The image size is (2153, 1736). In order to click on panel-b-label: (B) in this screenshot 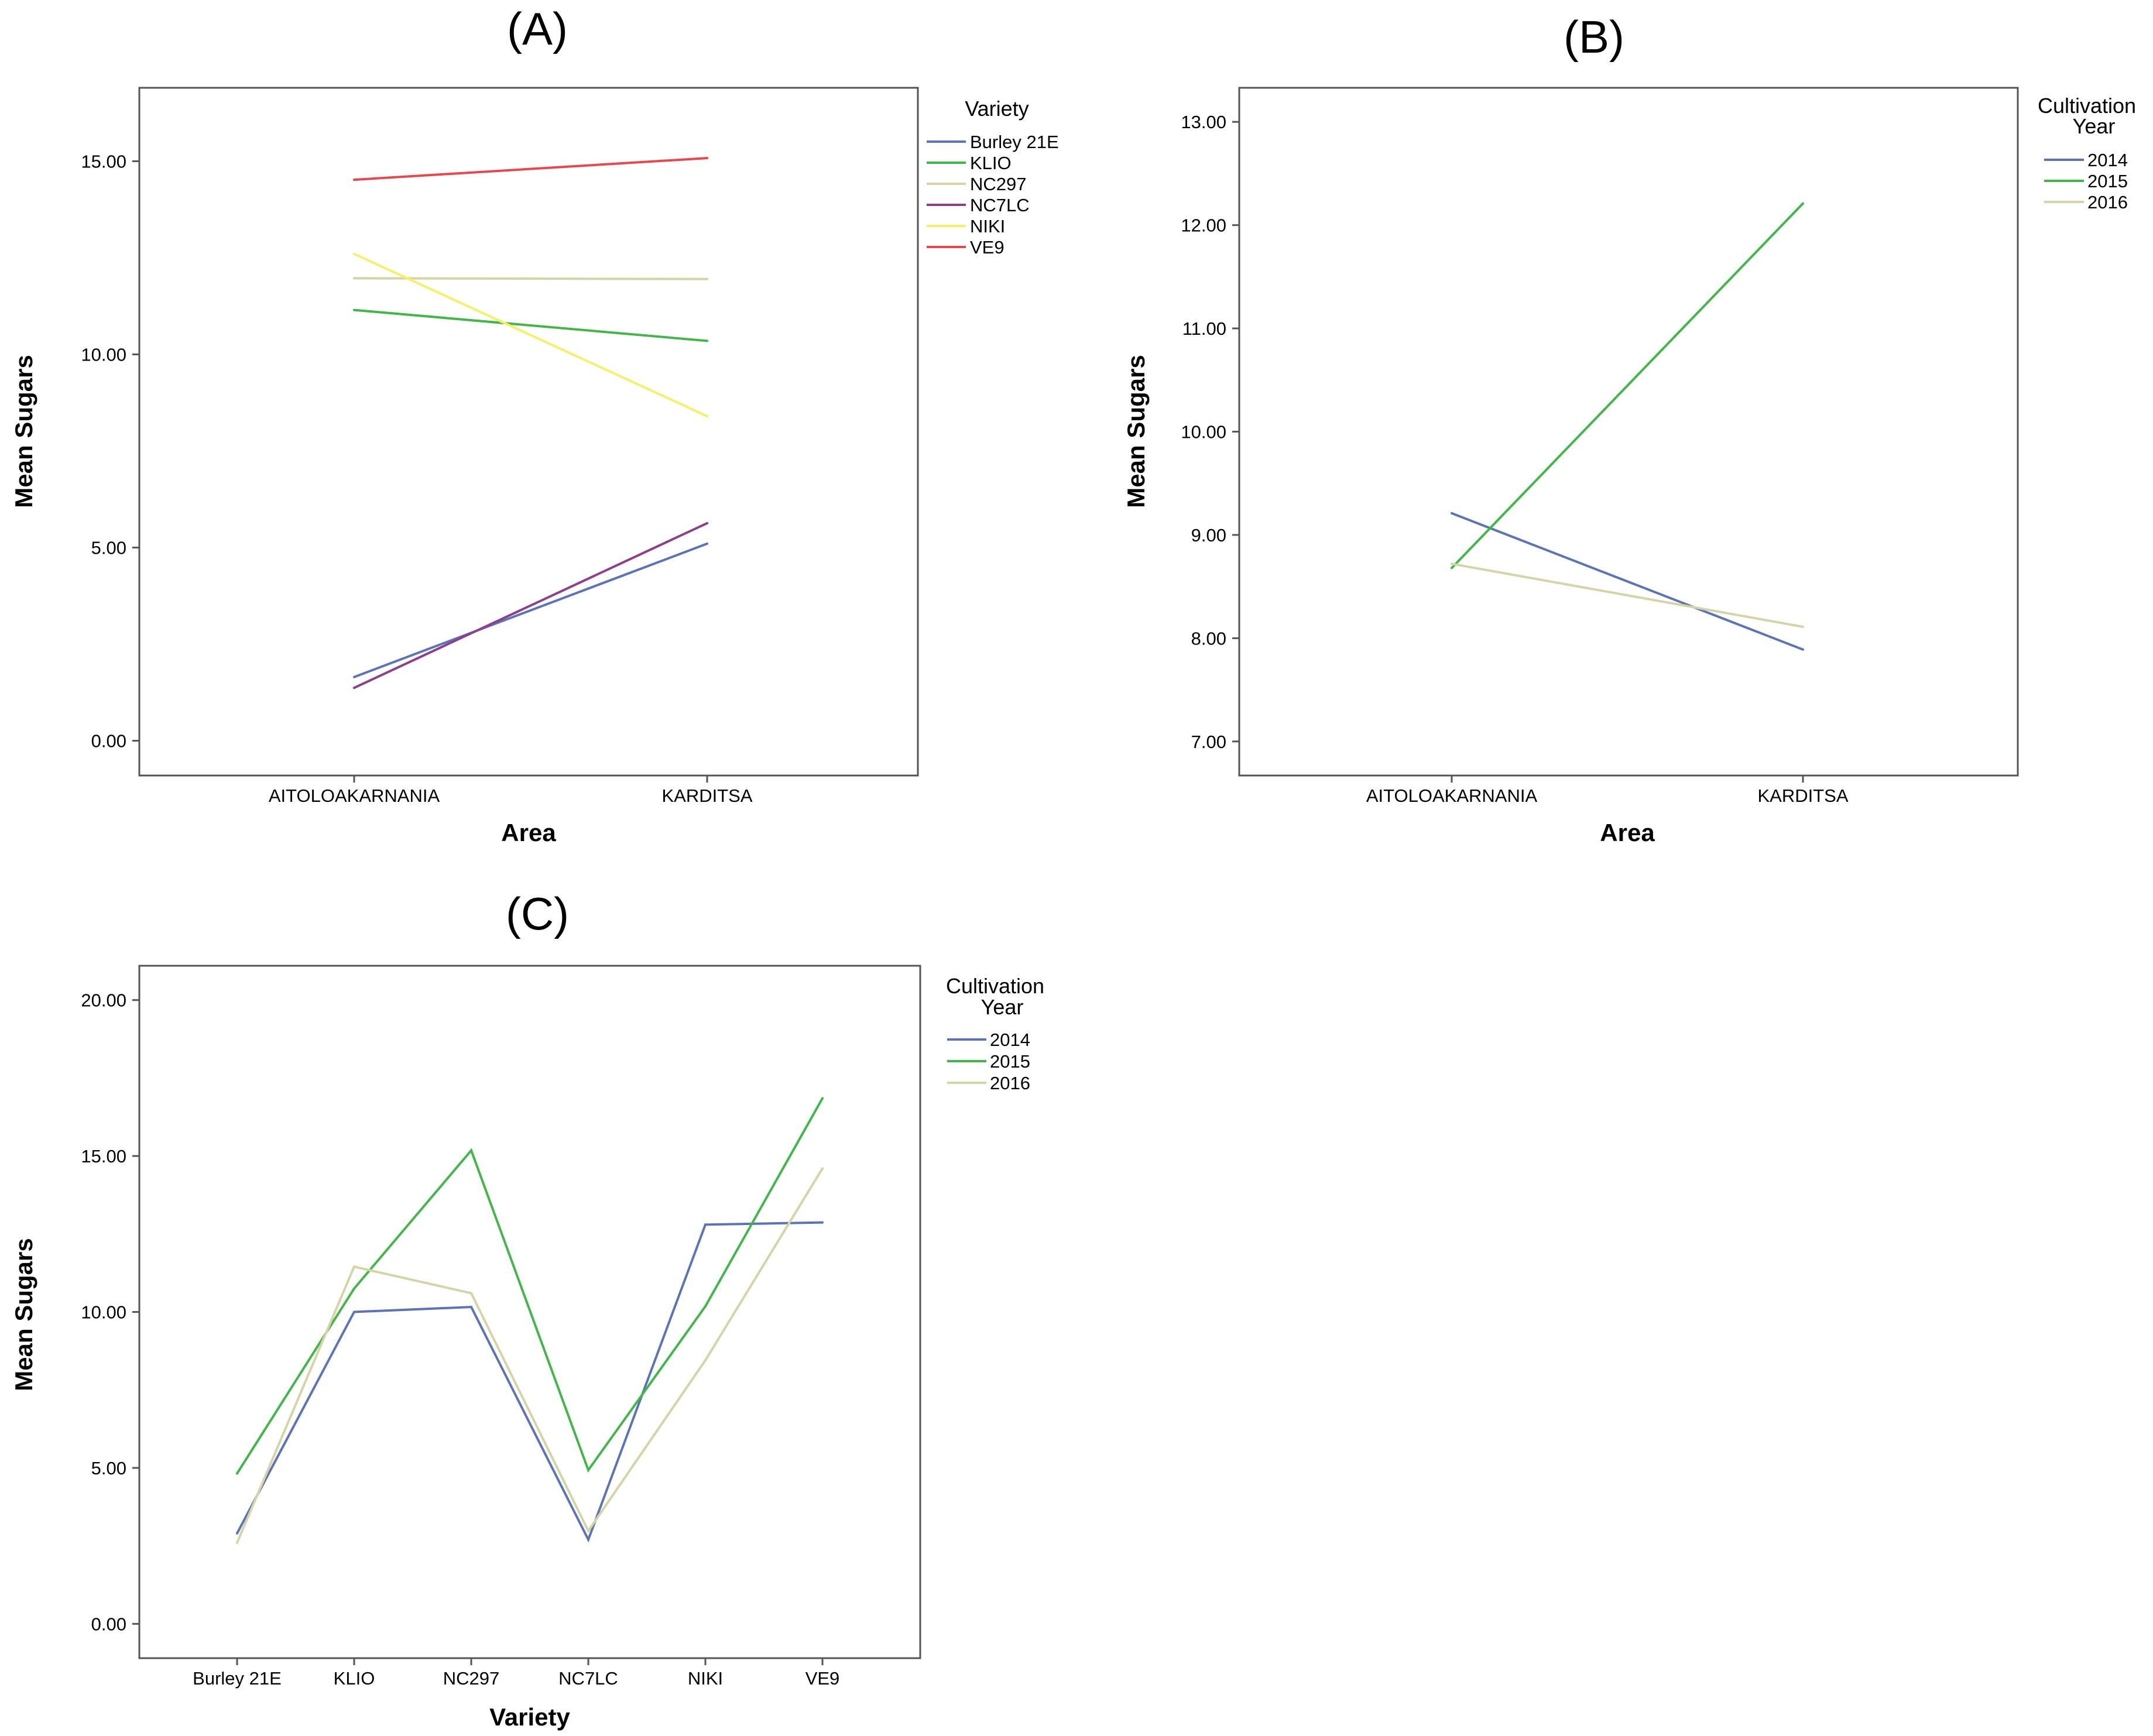, I will do `click(1594, 37)`.